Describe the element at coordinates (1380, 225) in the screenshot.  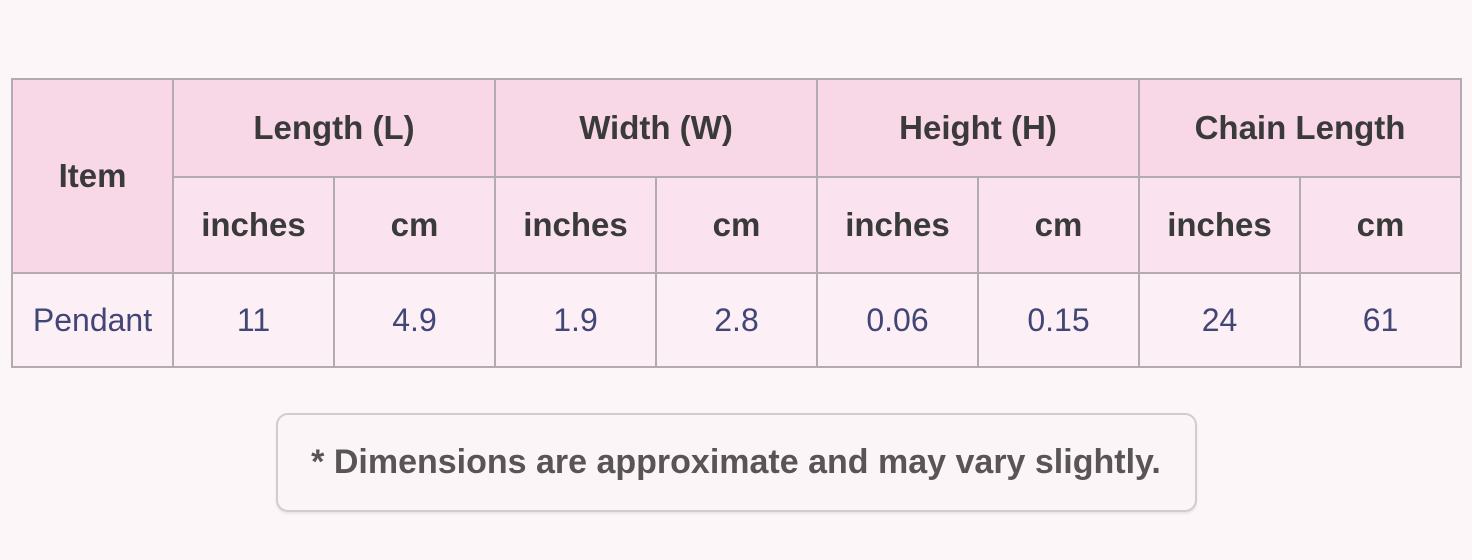
I see `unit-header-chain-cm: cm` at that location.